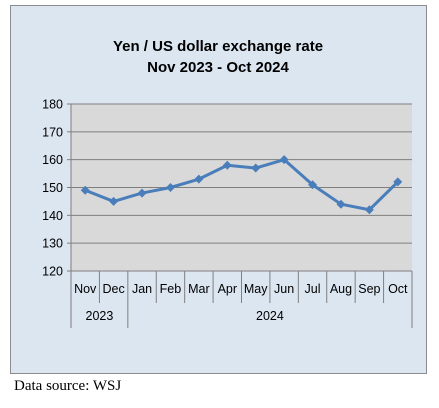 This screenshot has height=408, width=439. I want to click on data-point-oct, so click(398, 182).